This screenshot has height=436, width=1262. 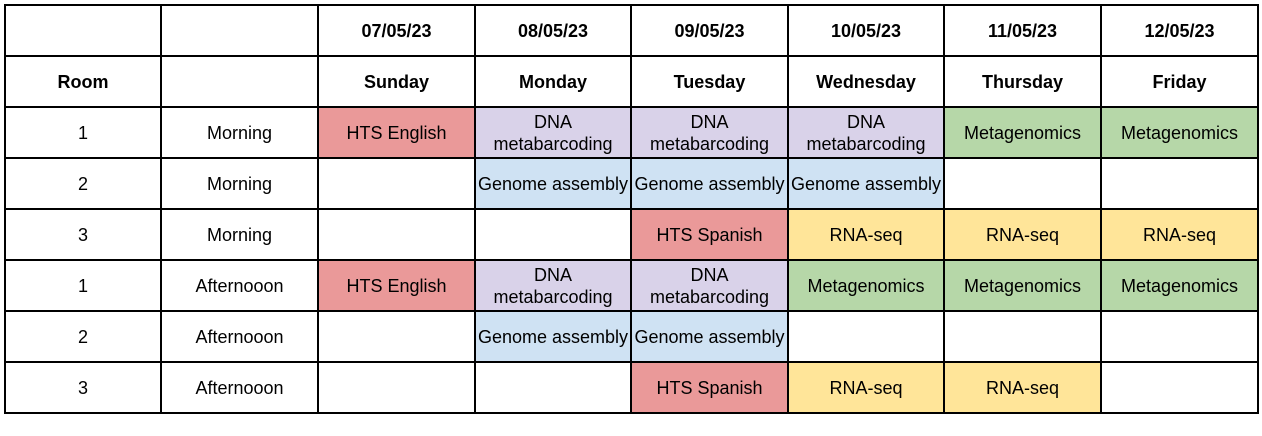 What do you see at coordinates (709, 81) in the screenshot?
I see `day-header-cell: Tuesday` at bounding box center [709, 81].